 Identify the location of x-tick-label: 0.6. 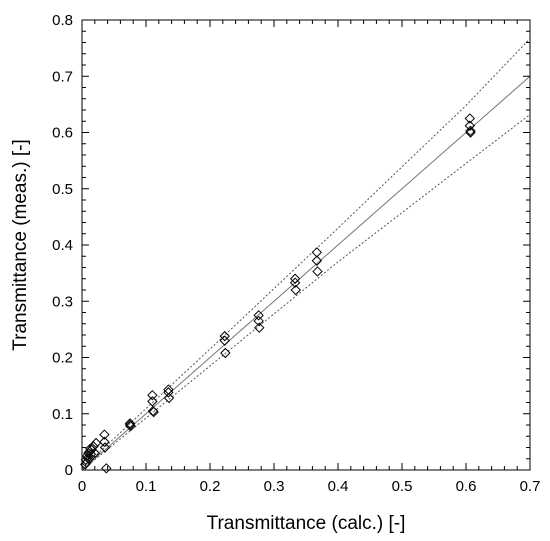
(466, 486).